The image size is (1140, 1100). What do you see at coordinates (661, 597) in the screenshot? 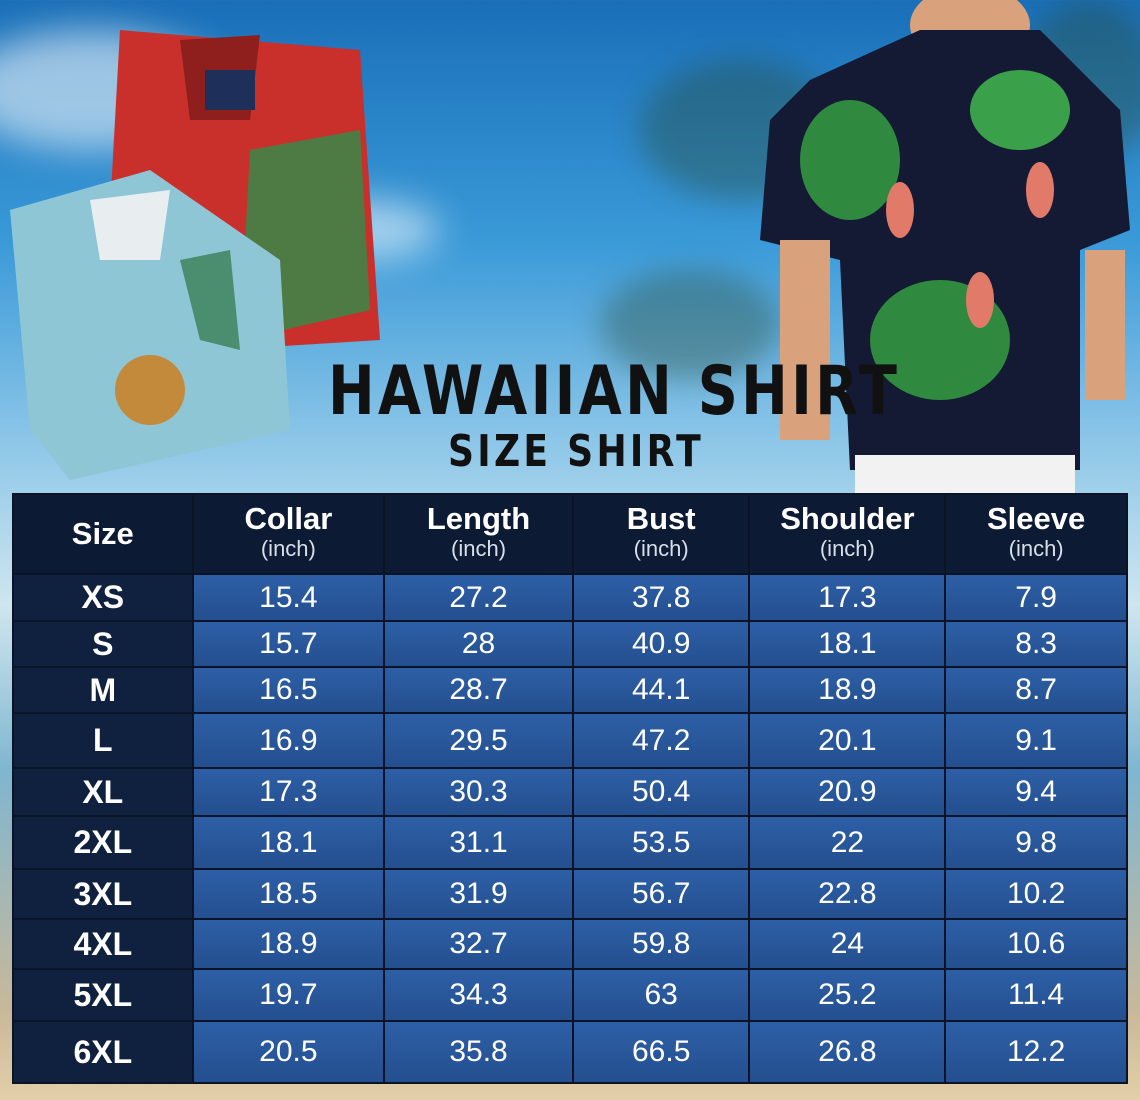
I see `measurement-cell: 37.8` at bounding box center [661, 597].